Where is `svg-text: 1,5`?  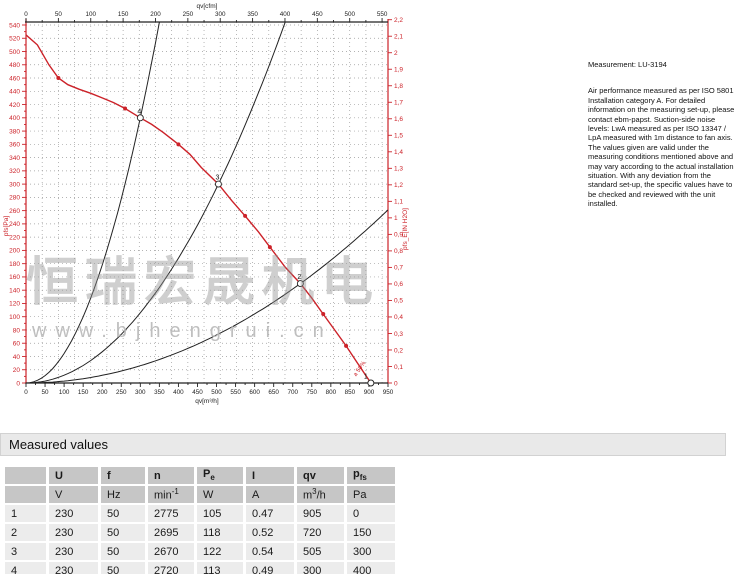
svg-text: 1,5 is located at coordinates (398, 136).